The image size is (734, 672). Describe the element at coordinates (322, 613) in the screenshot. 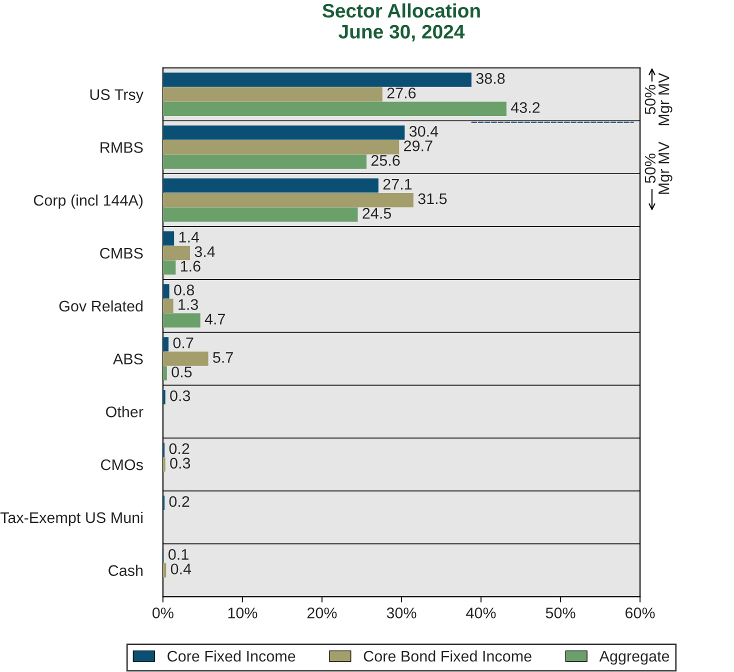

I see `x-tick-label: 20%` at that location.